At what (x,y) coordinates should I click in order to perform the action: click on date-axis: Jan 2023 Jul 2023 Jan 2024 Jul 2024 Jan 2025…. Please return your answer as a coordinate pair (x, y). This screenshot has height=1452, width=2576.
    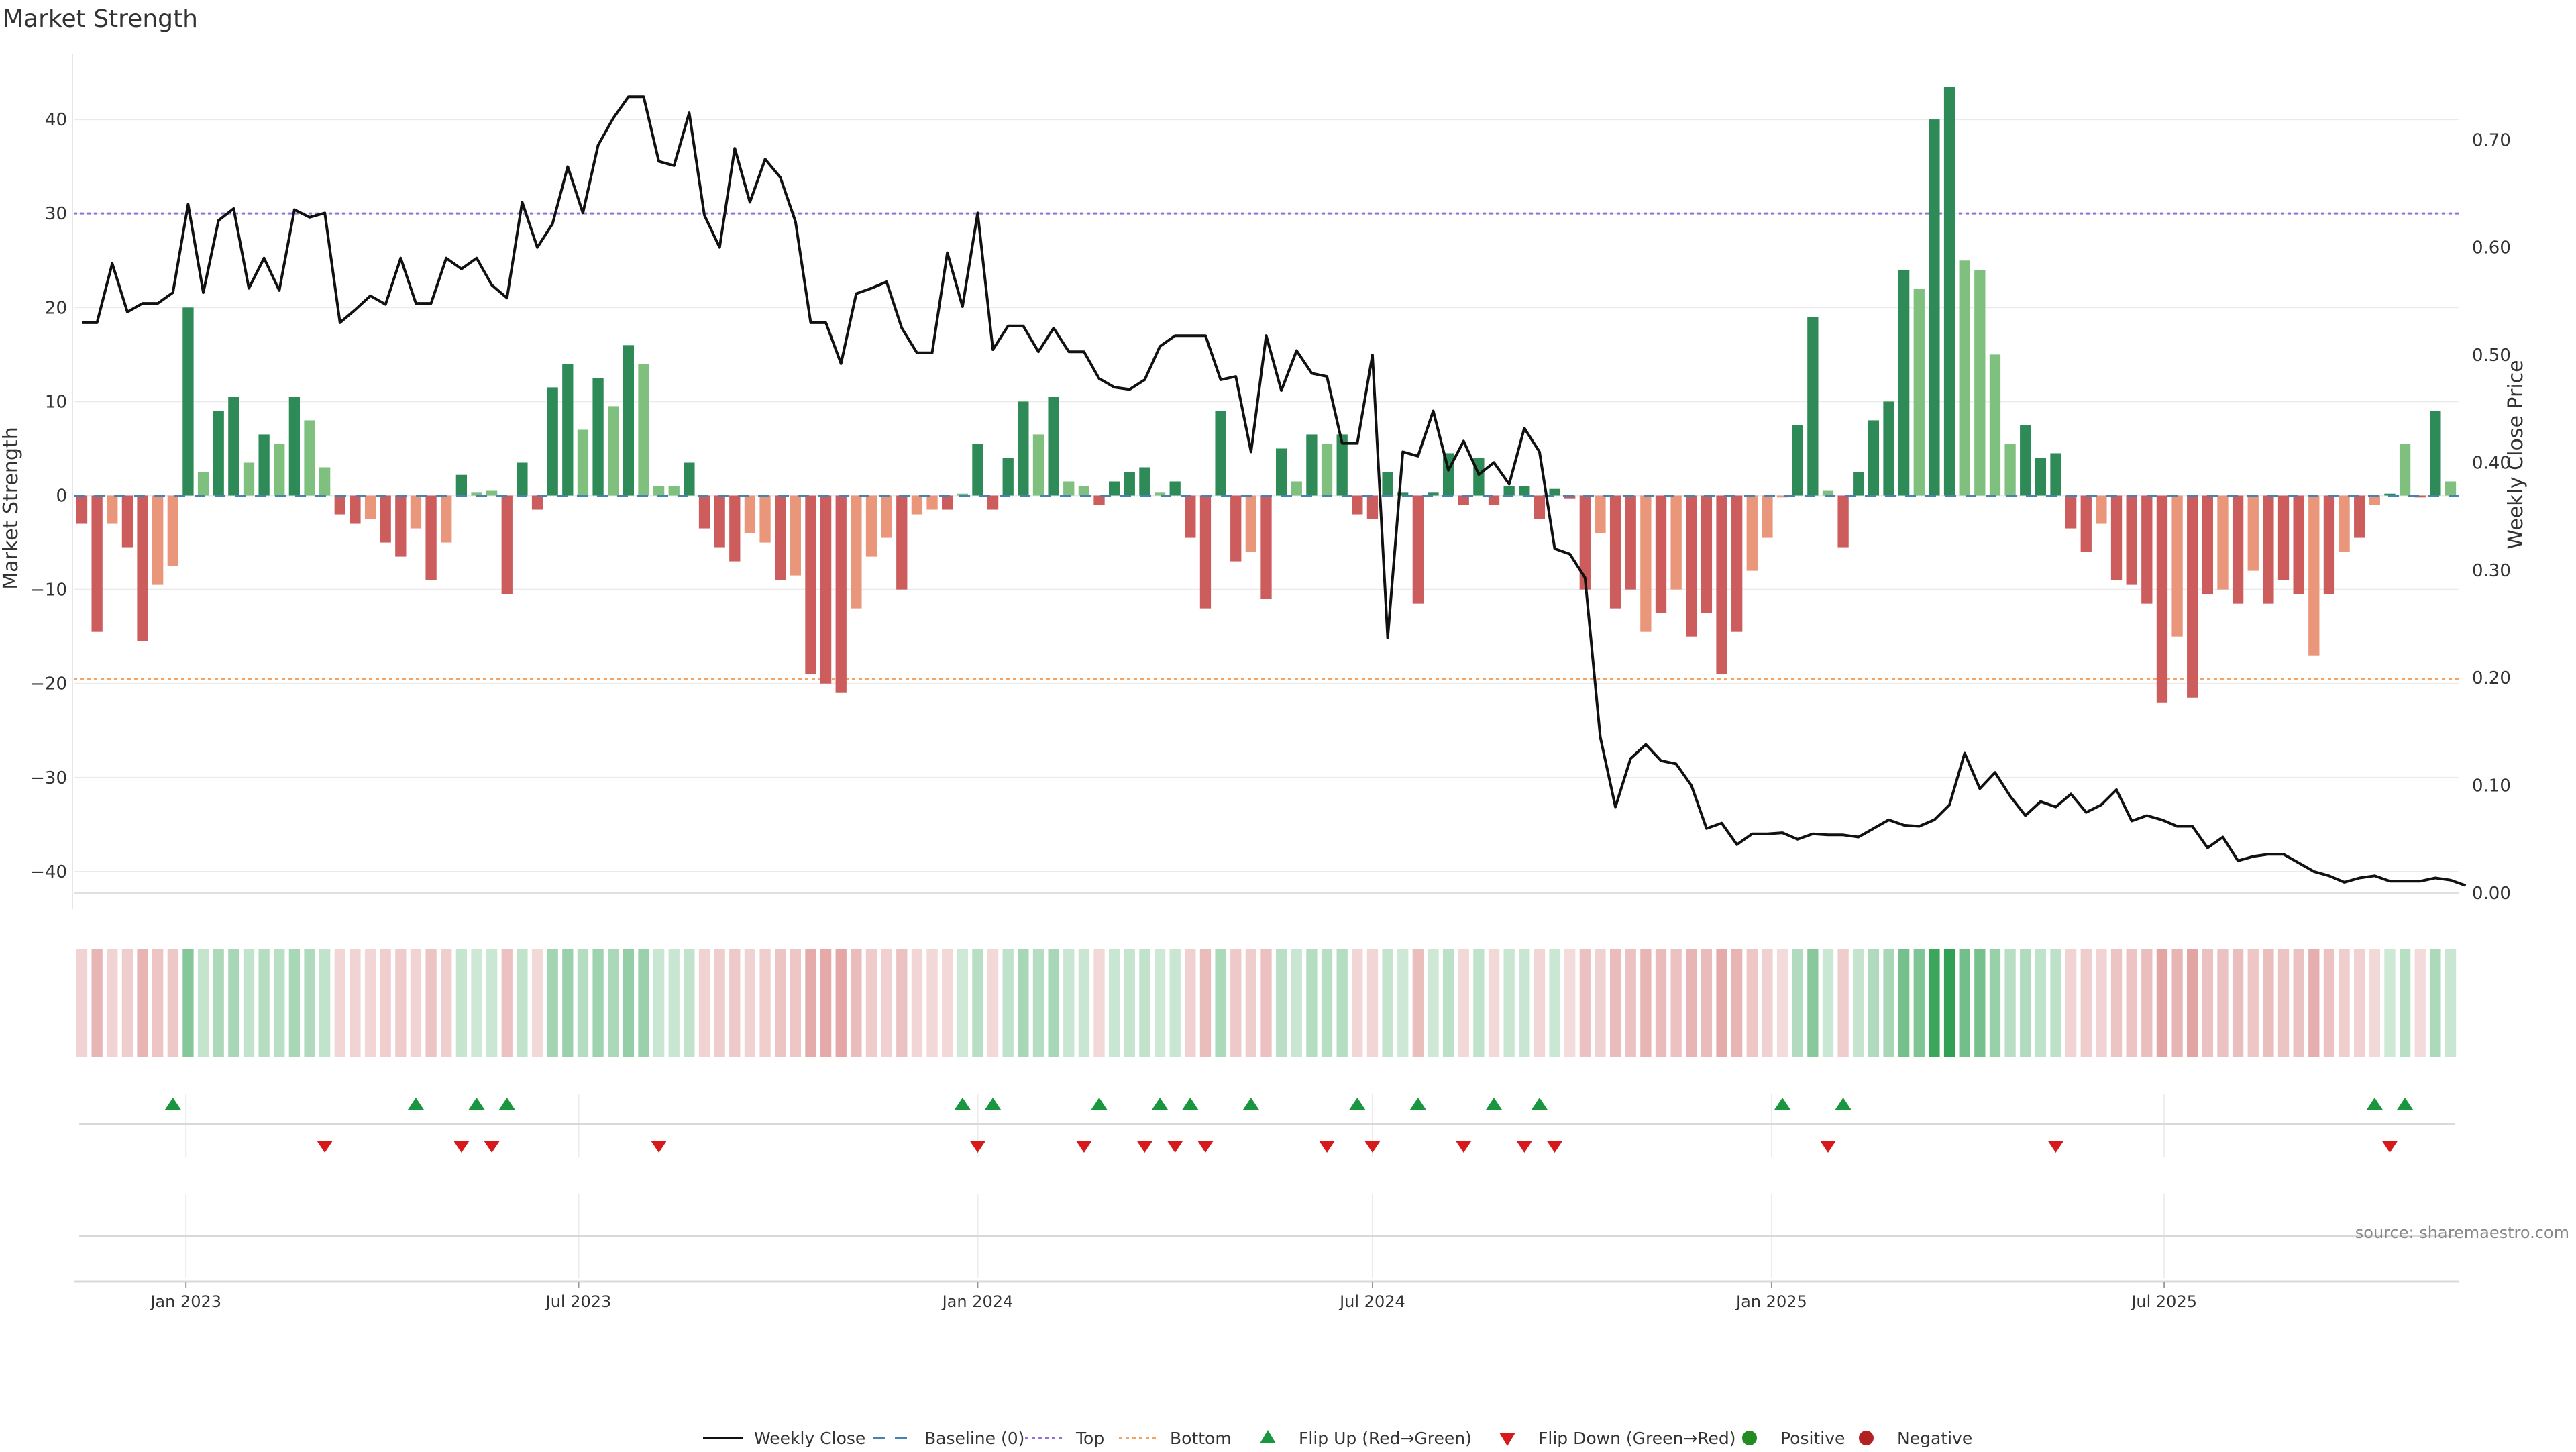
    Looking at the image, I should click on (1266, 1296).